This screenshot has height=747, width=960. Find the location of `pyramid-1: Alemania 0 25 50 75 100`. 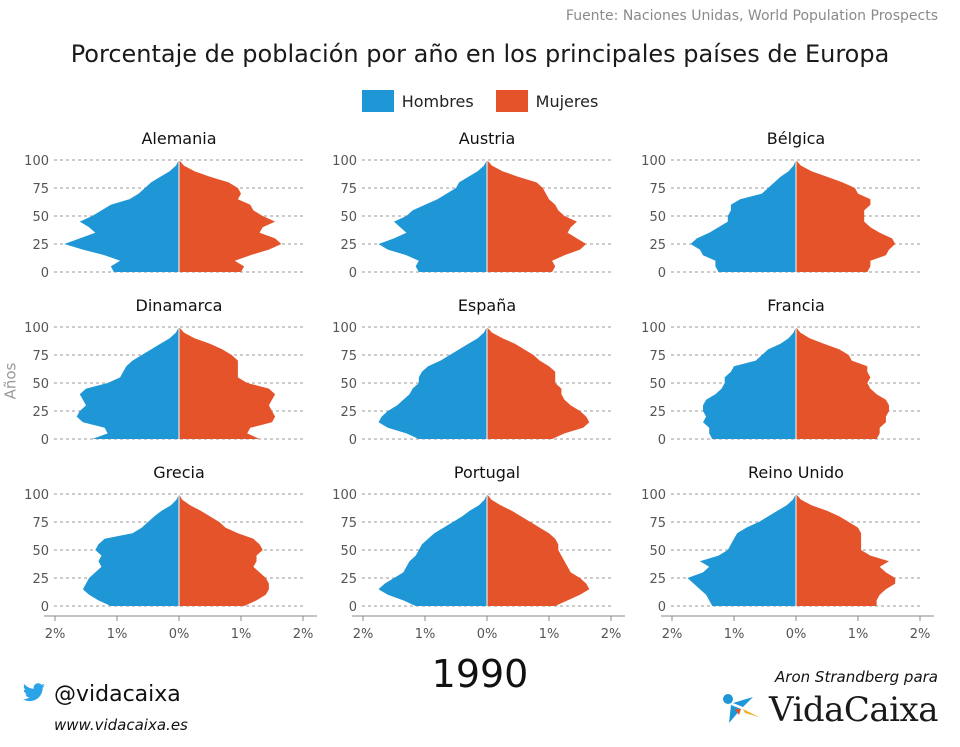

pyramid-1: Alemania 0 25 50 75 100 is located at coordinates (164, 205).